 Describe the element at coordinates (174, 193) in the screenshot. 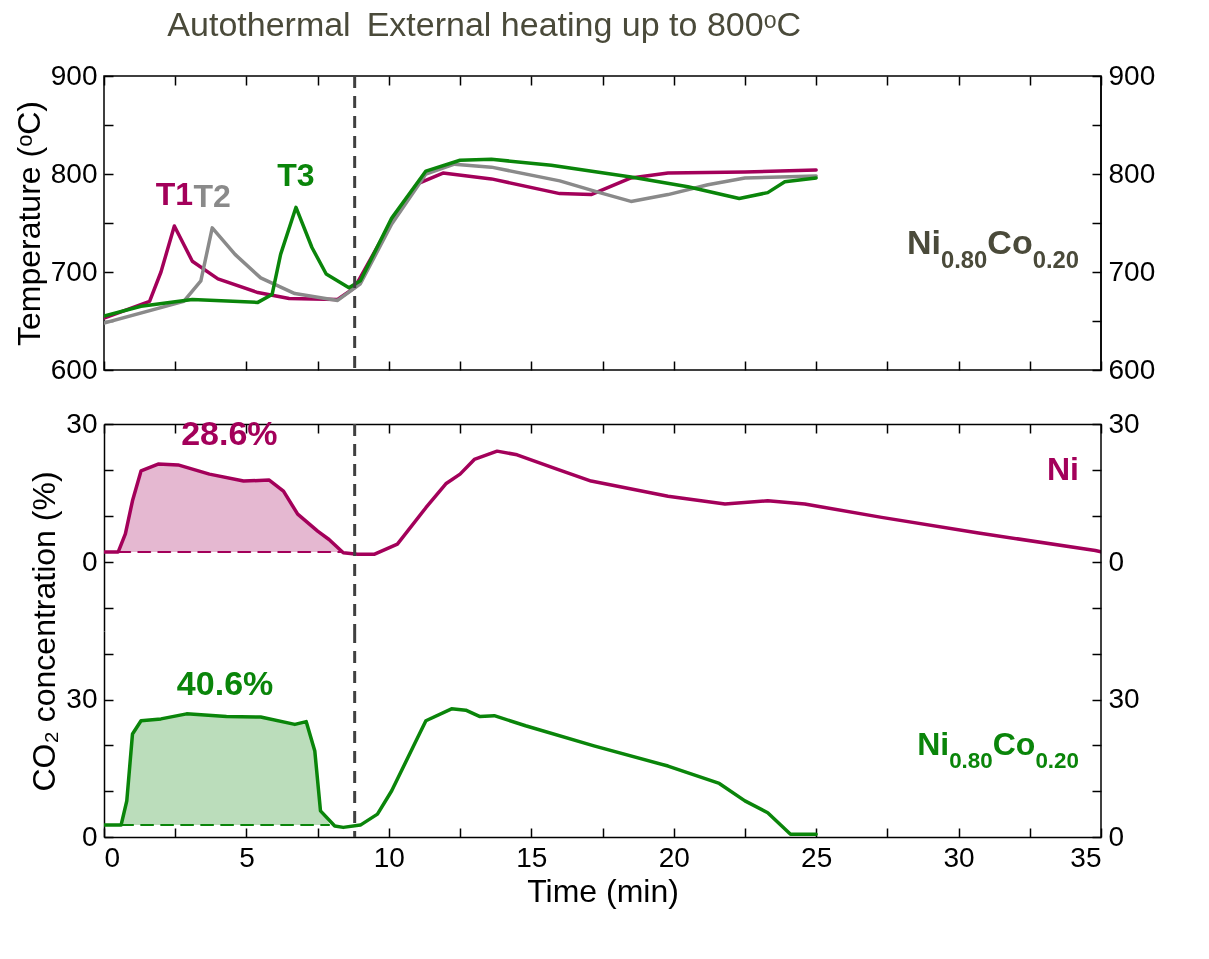

I see `series-label: T1` at that location.